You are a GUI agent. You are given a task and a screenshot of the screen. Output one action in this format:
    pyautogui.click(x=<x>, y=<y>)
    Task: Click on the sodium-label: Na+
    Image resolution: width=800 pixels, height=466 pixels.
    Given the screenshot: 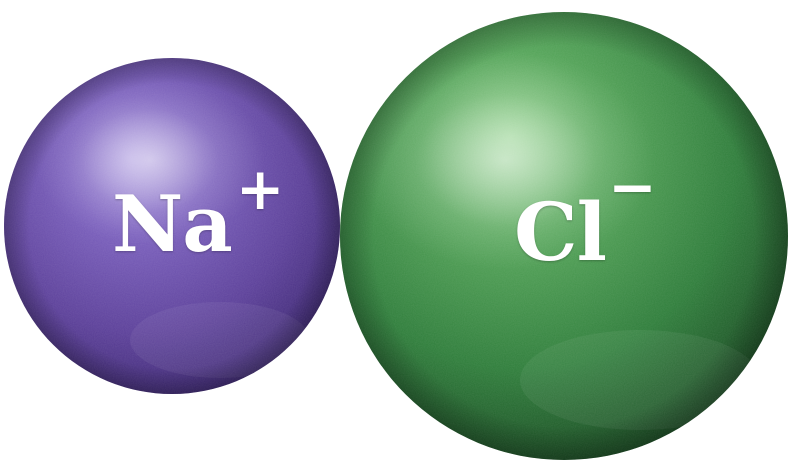 What is the action you would take?
    pyautogui.click(x=198, y=212)
    